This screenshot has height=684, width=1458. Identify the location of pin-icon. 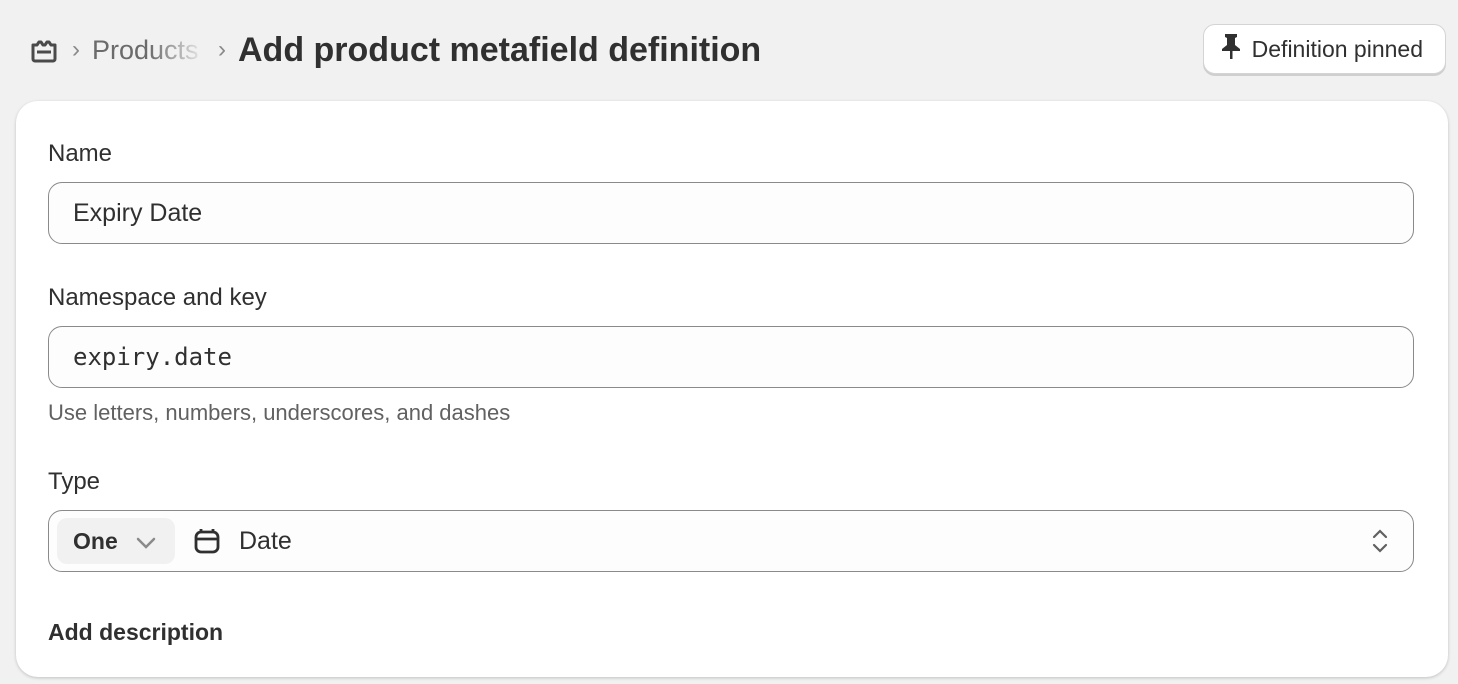
(1231, 49).